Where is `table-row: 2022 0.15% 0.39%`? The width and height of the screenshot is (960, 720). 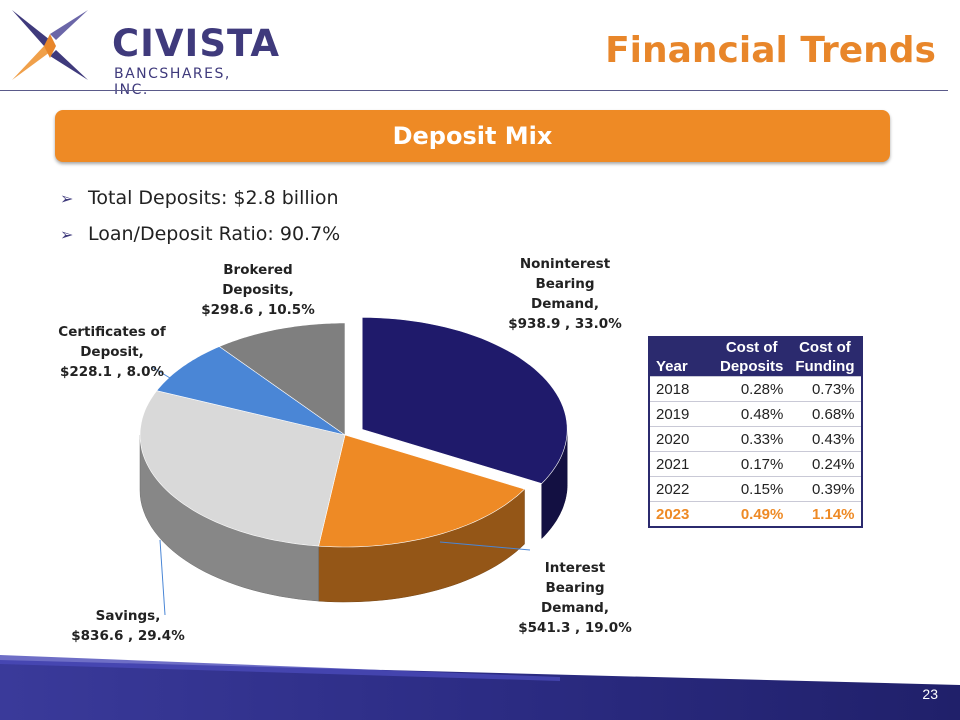
table-row: 2022 0.15% 0.39% is located at coordinates (755, 489).